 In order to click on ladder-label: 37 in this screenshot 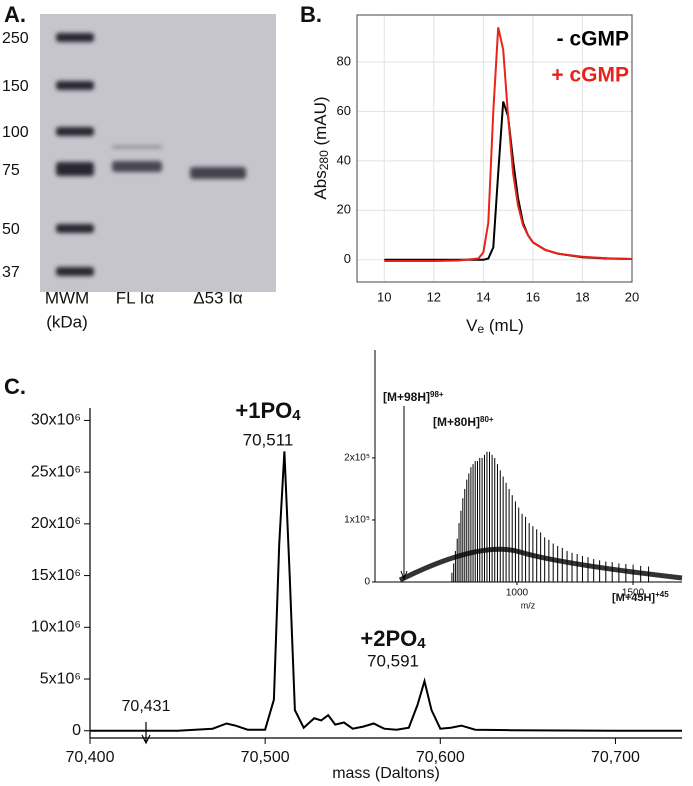, I will do `click(11, 272)`.